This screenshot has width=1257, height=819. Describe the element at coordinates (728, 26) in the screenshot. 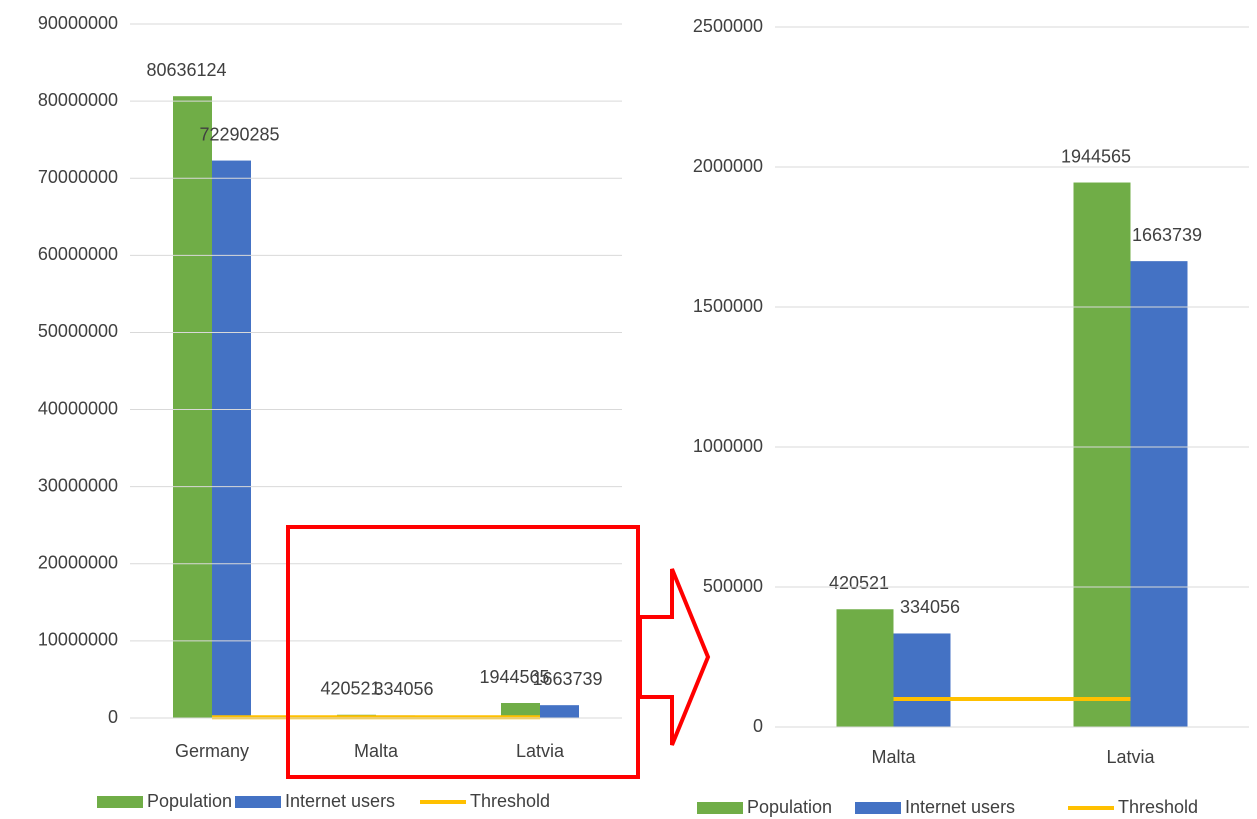

I see `y-tick-label: 2500000` at that location.